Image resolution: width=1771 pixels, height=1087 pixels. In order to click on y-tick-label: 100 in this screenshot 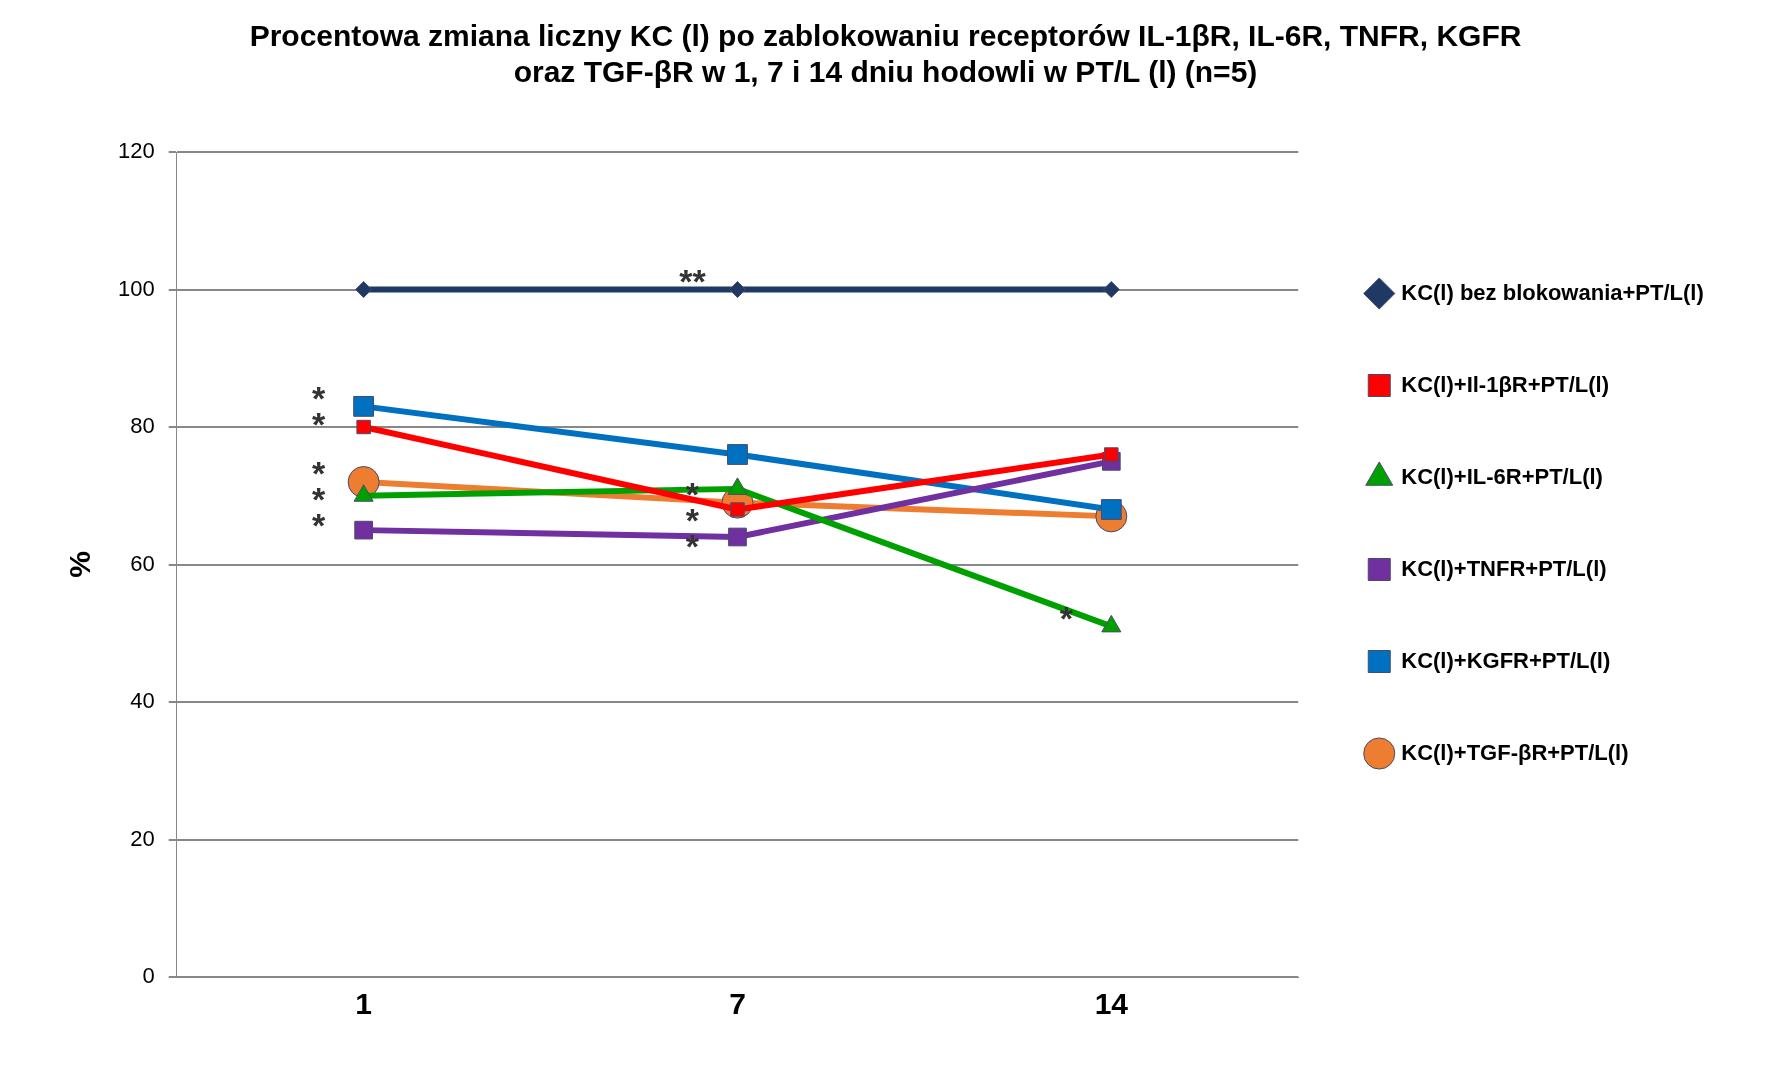, I will do `click(136, 288)`.